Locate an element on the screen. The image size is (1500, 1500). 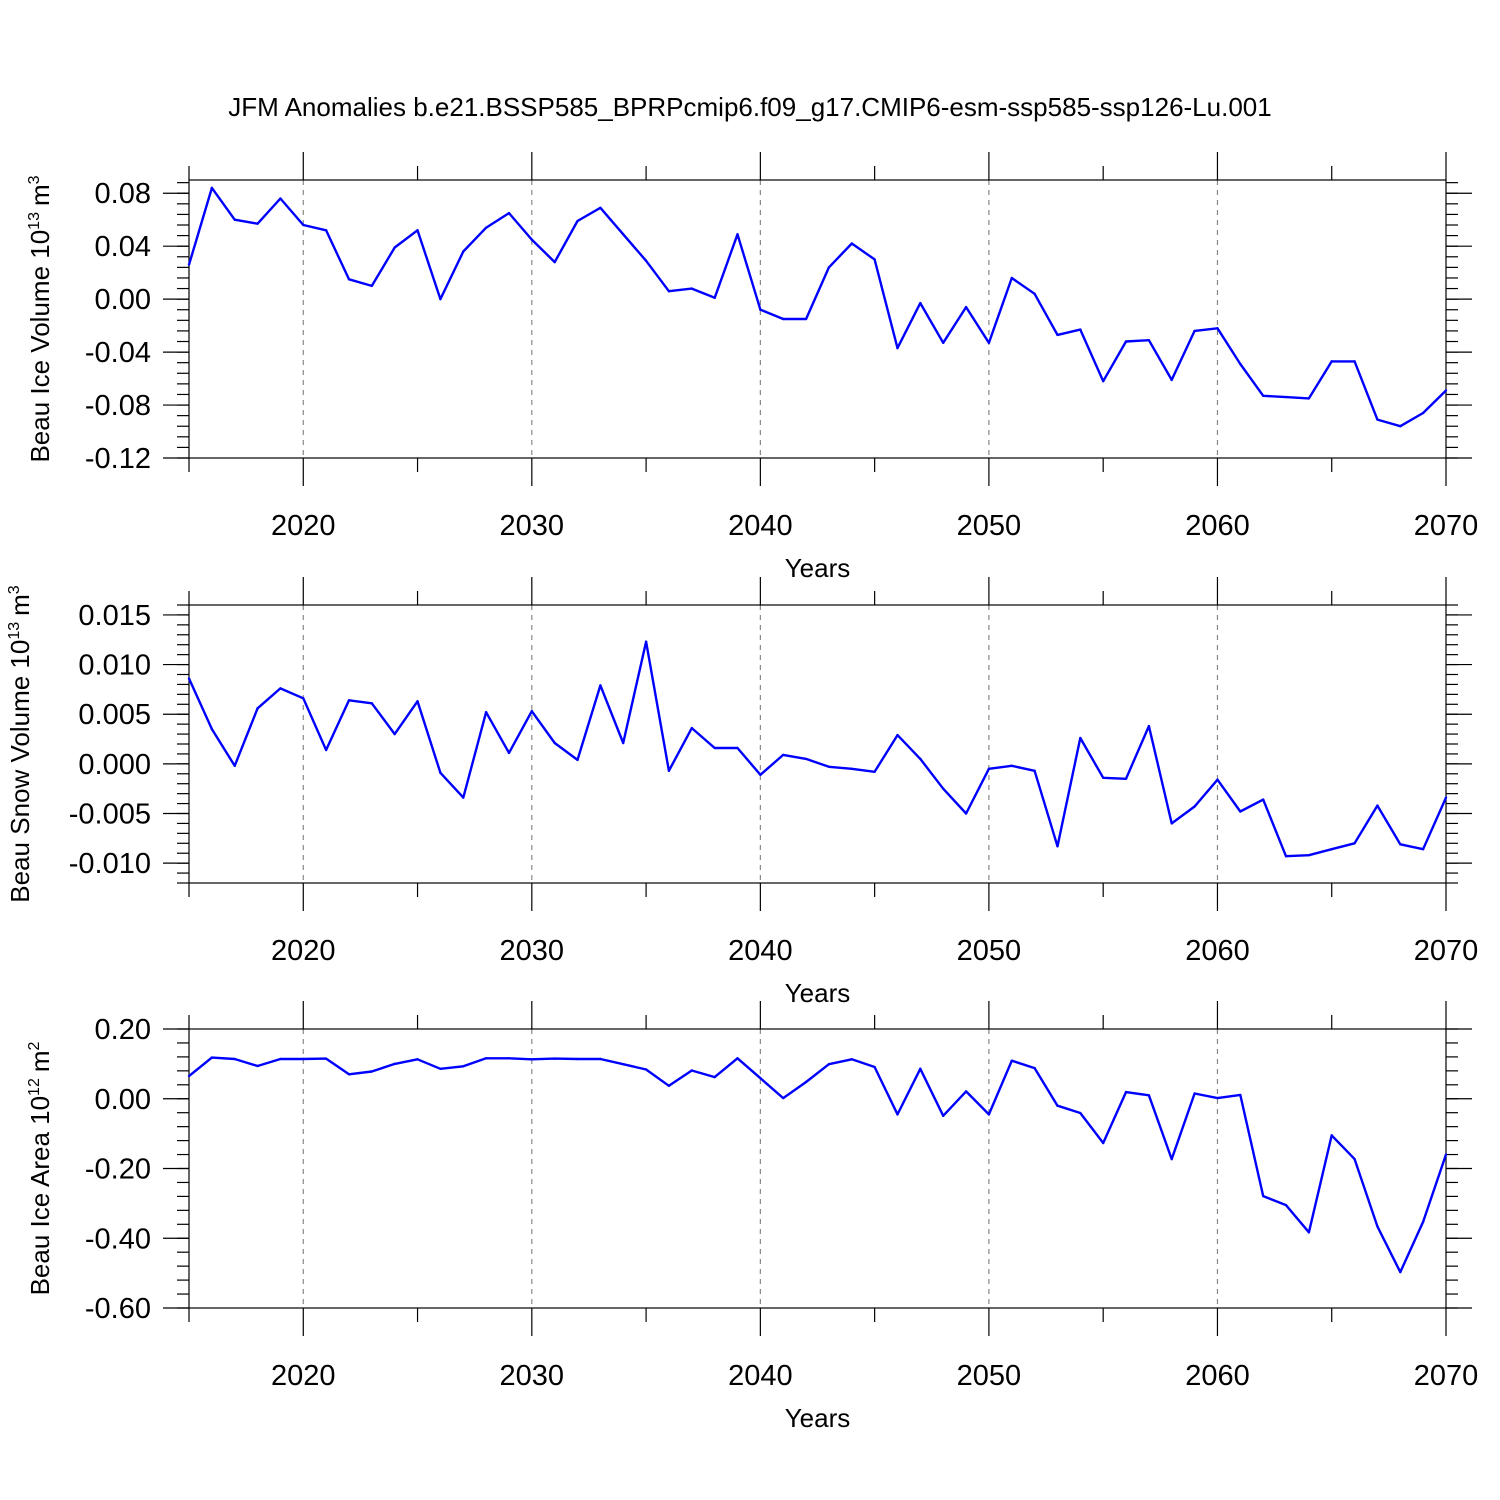
y-axis-label: Beau Snow Volume 1013 m3 is located at coordinates (20, 744).